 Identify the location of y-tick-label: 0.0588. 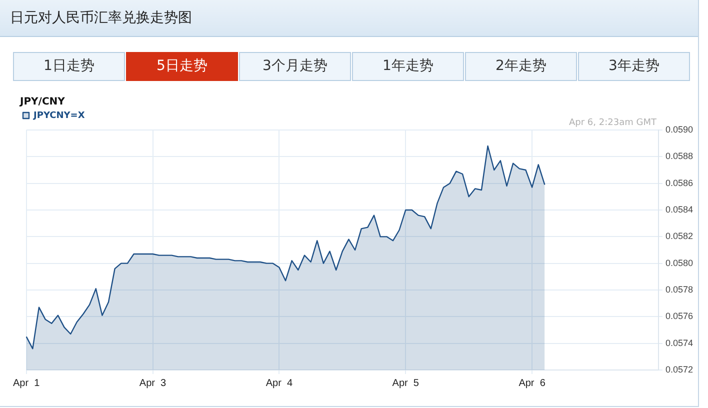
(679, 156).